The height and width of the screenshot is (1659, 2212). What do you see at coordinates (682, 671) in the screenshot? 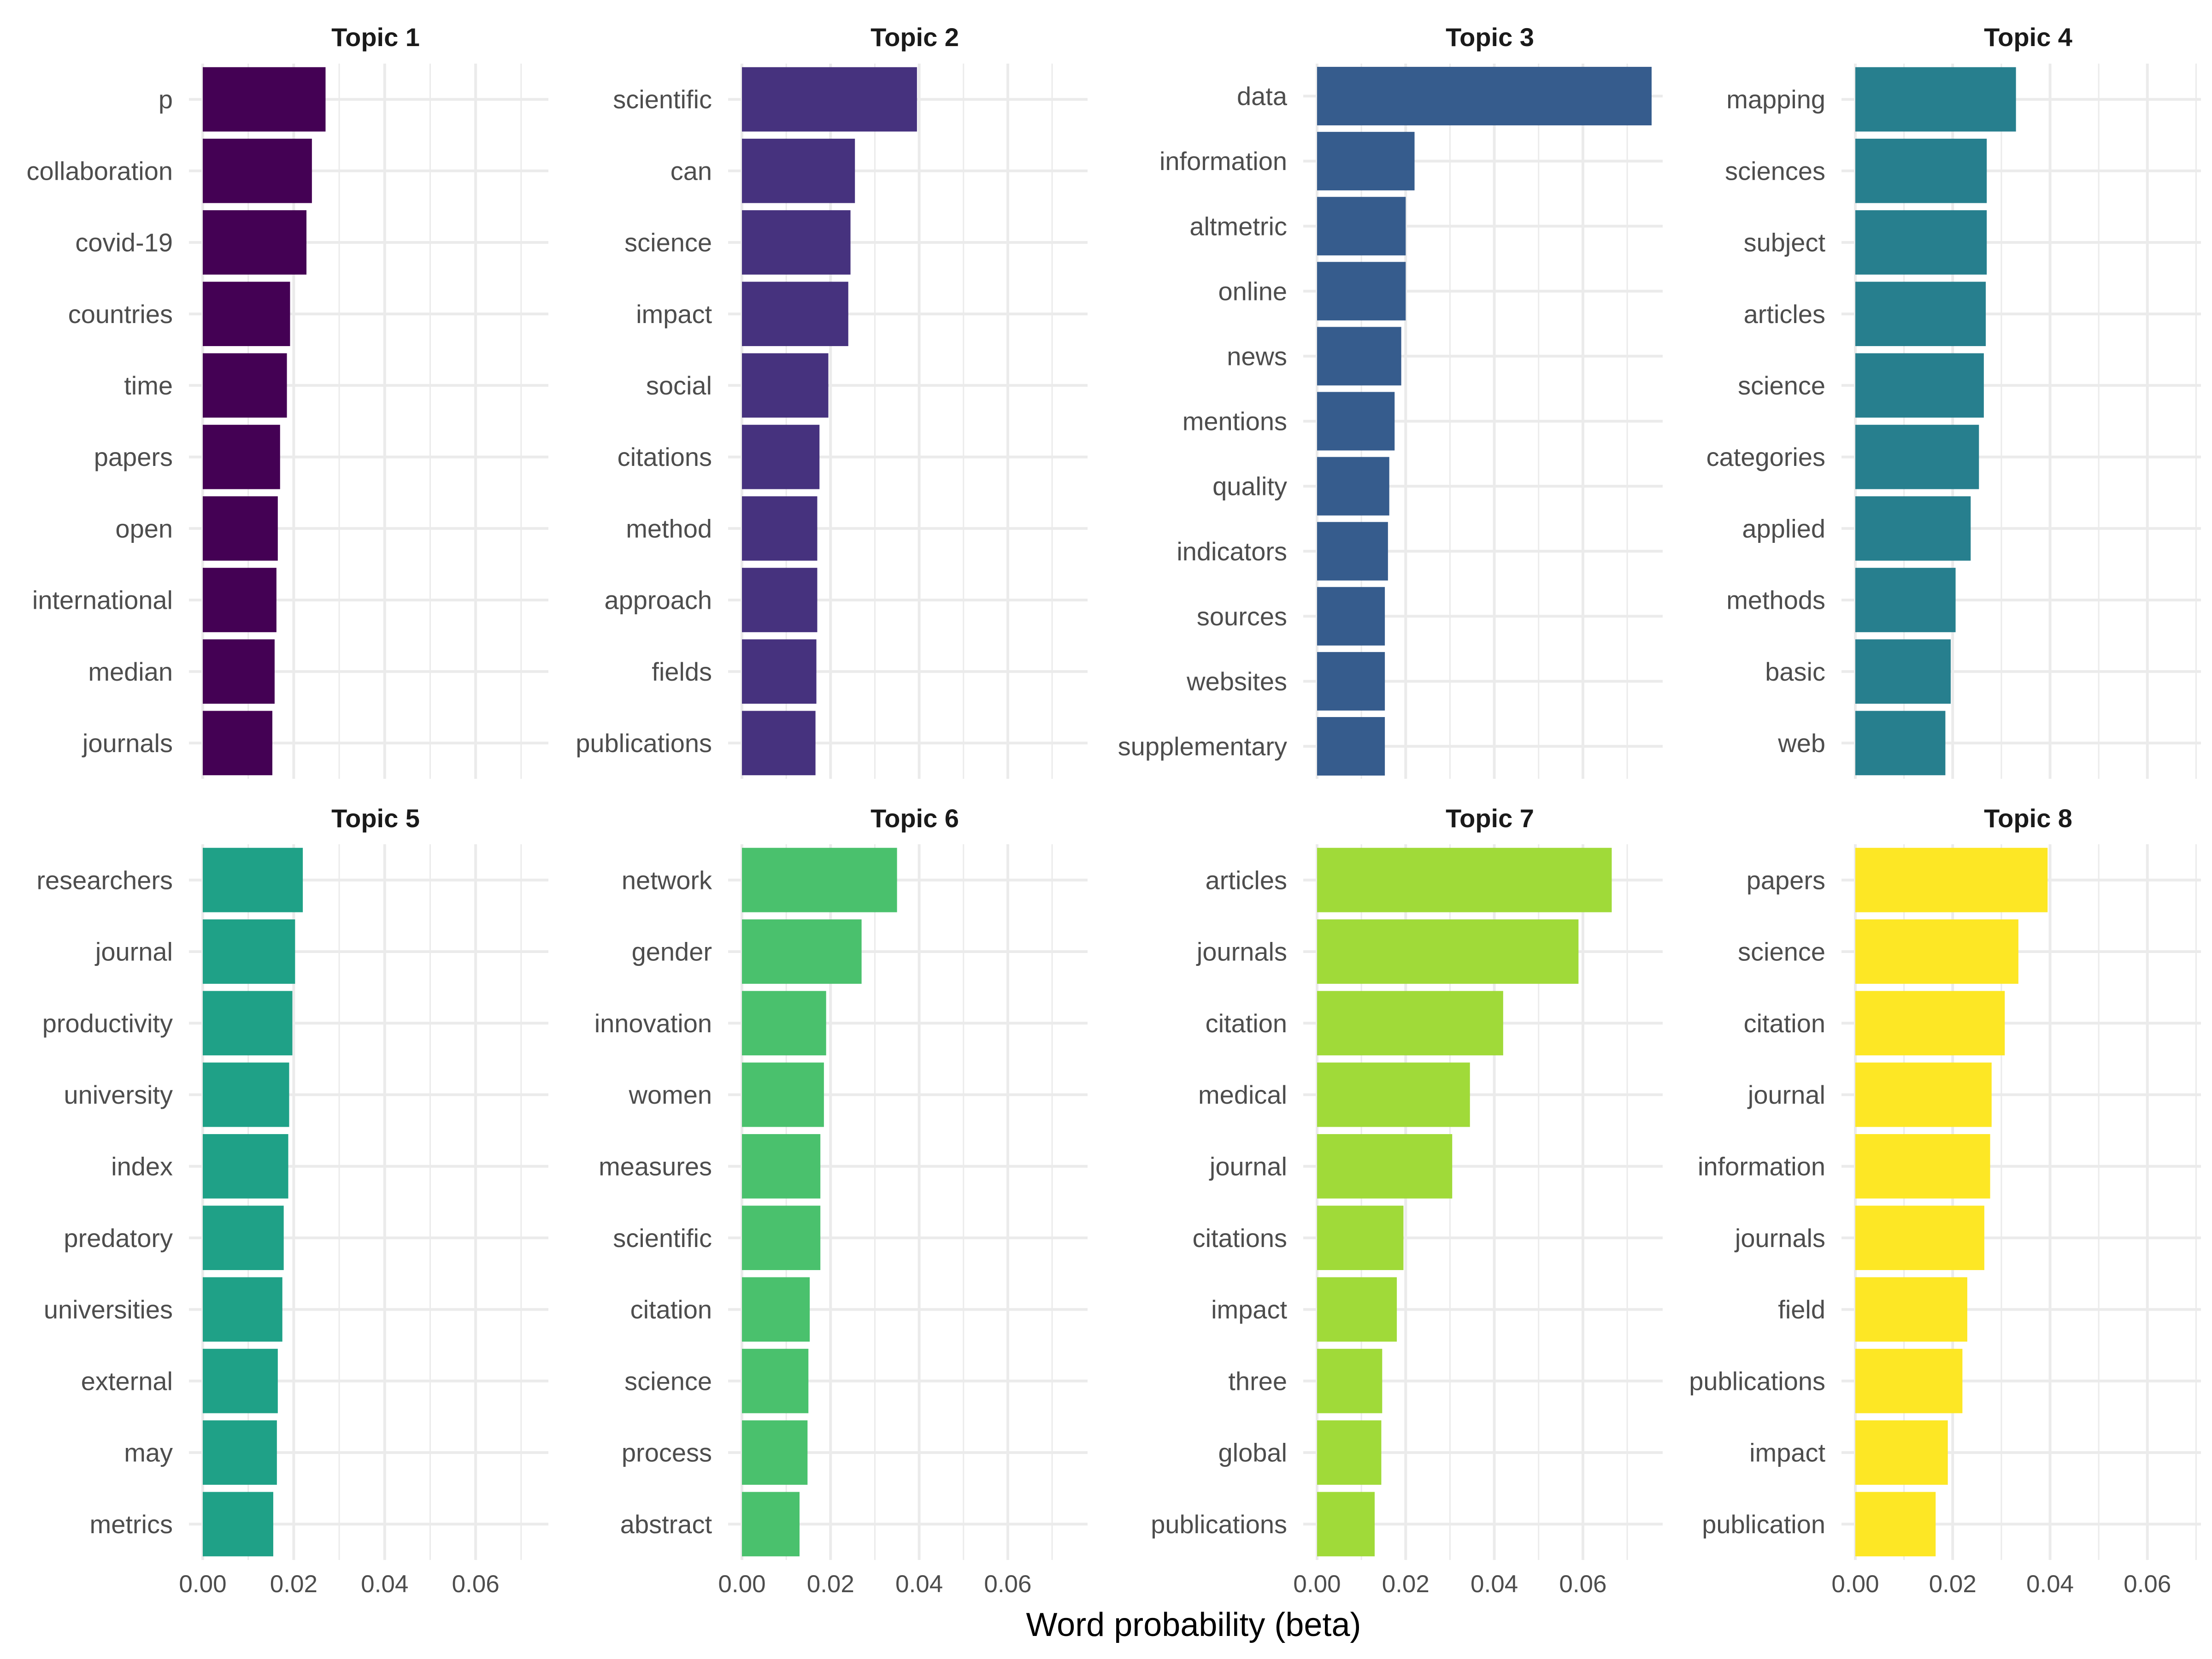
I see `category-label: fields` at bounding box center [682, 671].